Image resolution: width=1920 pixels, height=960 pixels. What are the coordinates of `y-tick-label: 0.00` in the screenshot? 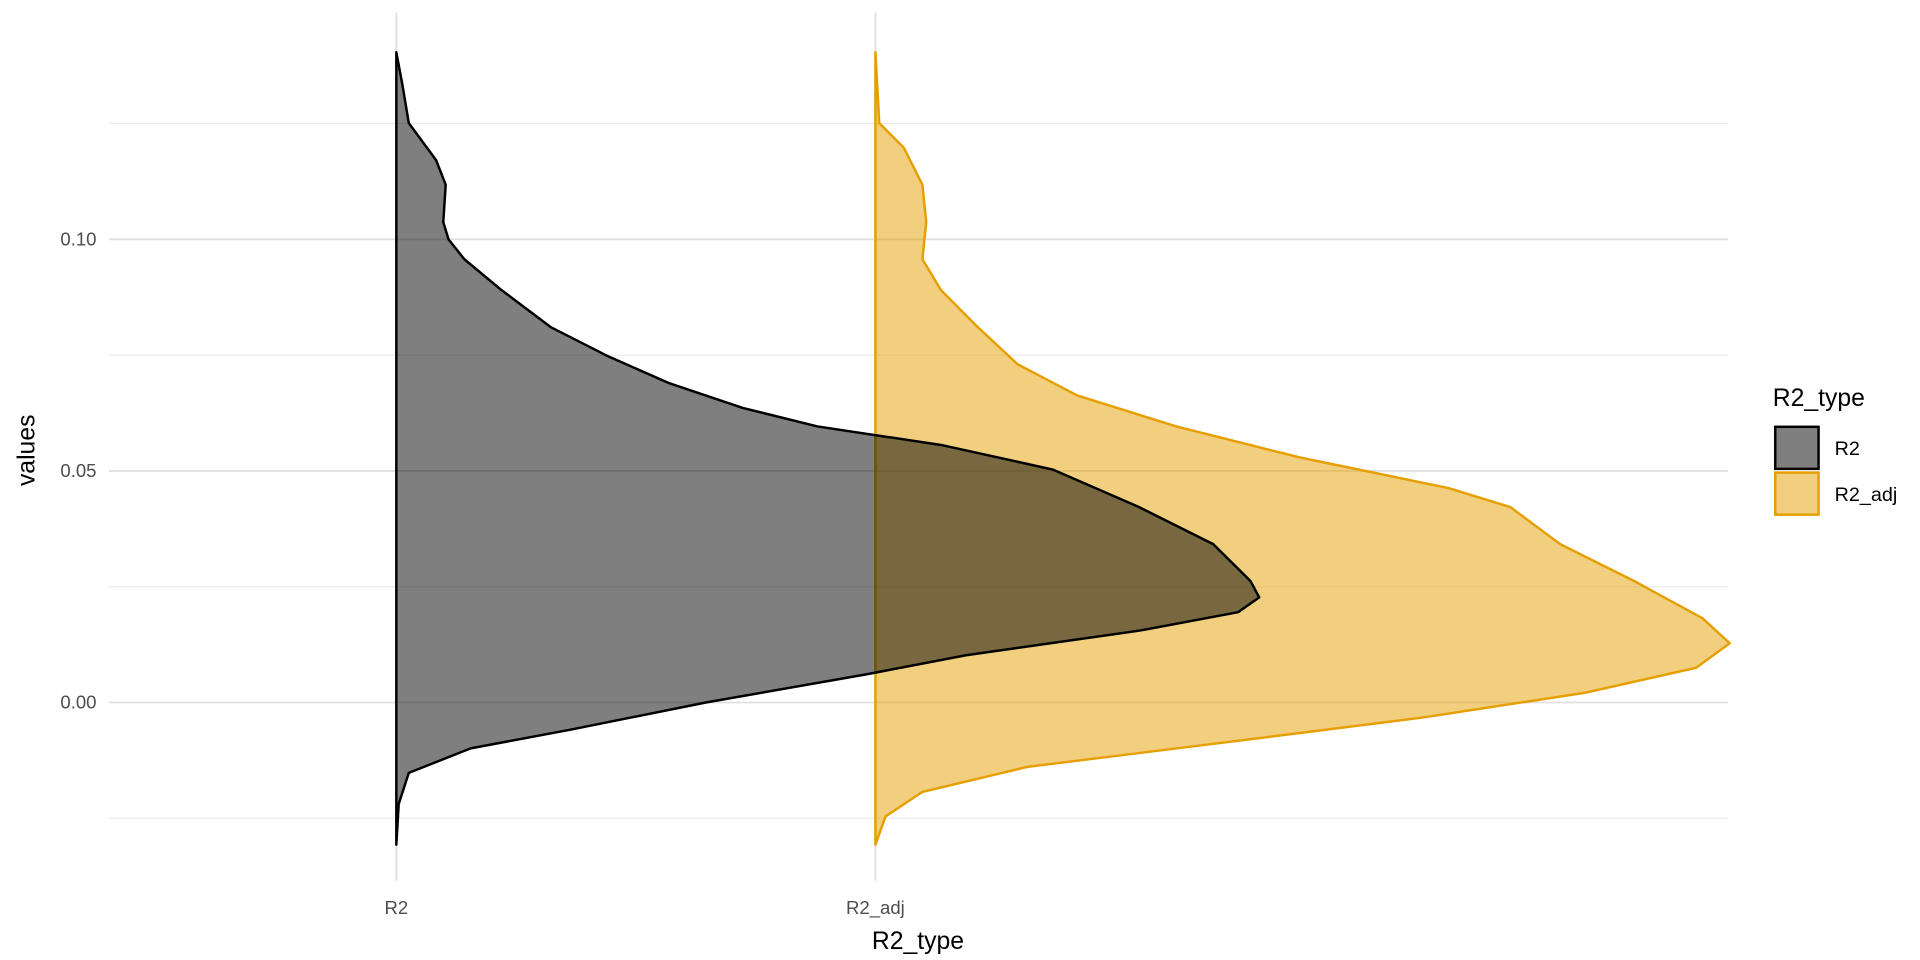 It's located at (78, 702).